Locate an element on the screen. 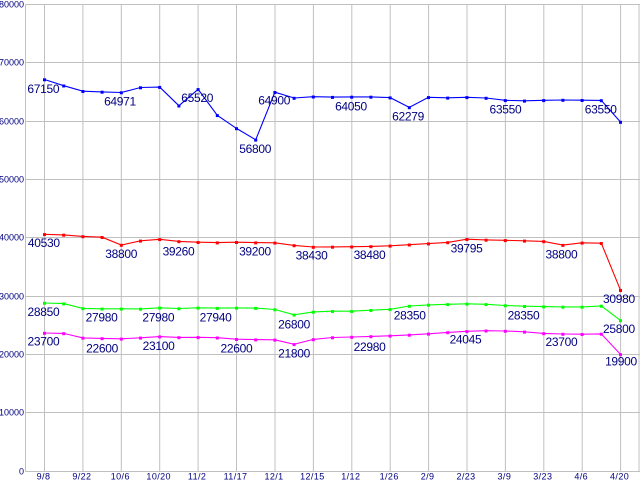 This screenshot has height=480, width=640. svg-text: 25800 is located at coordinates (619, 329).